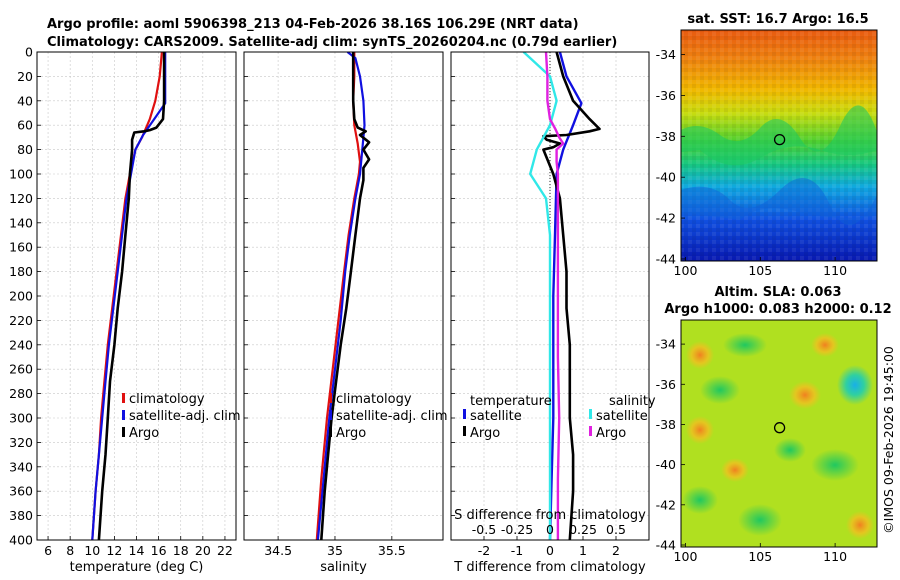 The height and width of the screenshot is (580, 900). I want to click on legend-title-salinity: salinity, so click(632, 401).